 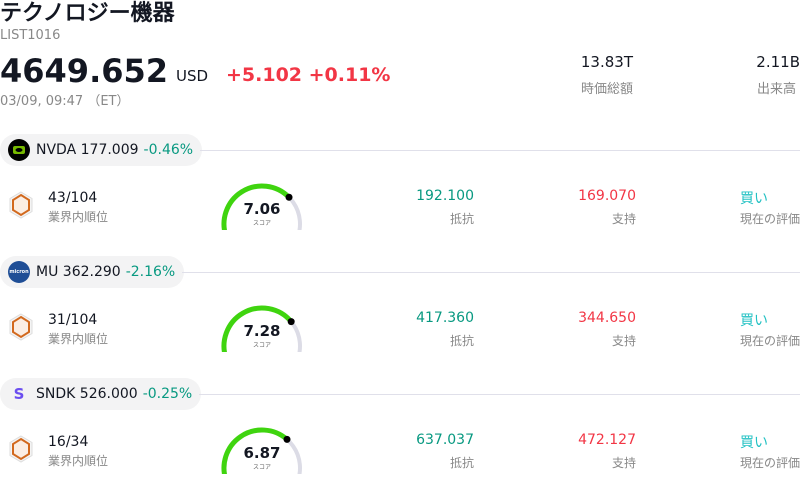 I want to click on micron-logo-icon: micron, so click(x=19, y=272).